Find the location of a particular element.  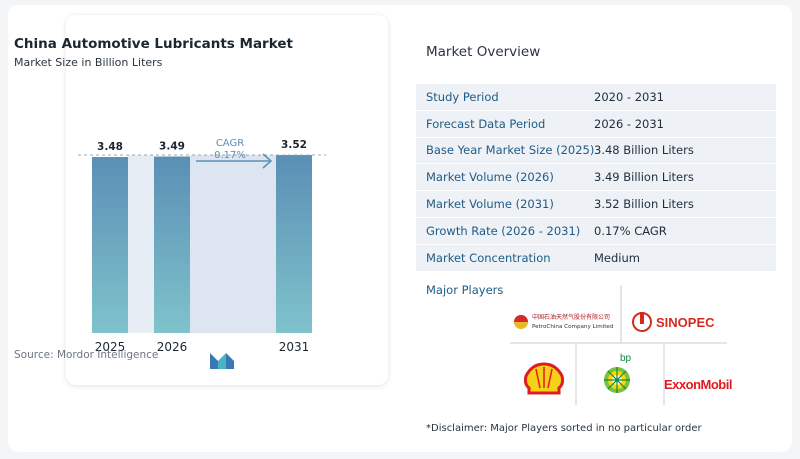

chart-source: Source: Mordor Intelligence is located at coordinates (86, 355).